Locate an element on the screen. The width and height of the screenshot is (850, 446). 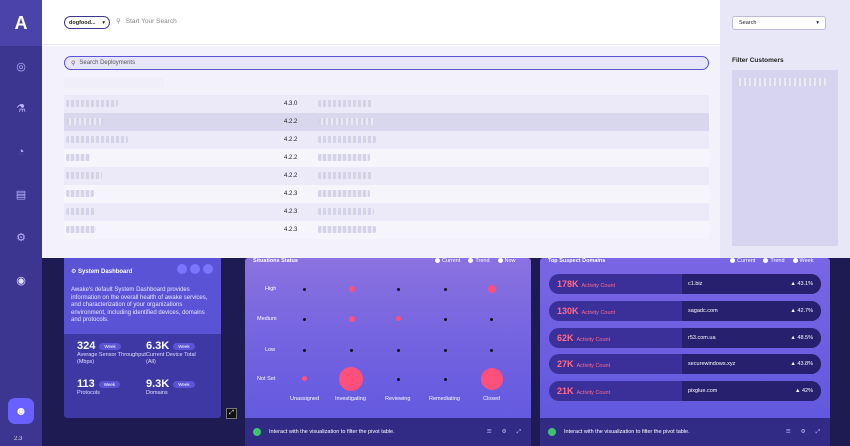
domain-row: 178K Activity Count c1.biz ▲ 43.1% is located at coordinates (685, 284).